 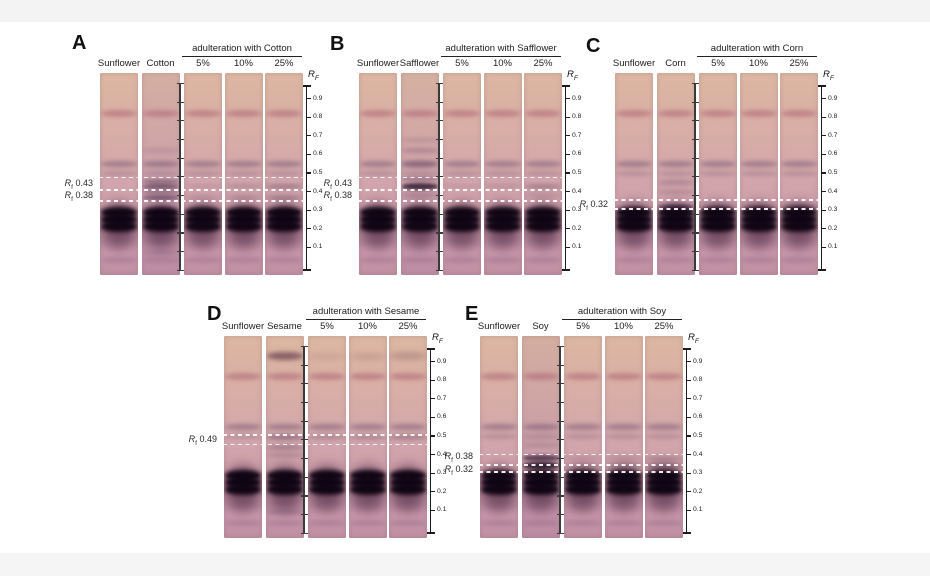 I want to click on adulteration-group-label: adulteration with Corn, so click(x=757, y=48).